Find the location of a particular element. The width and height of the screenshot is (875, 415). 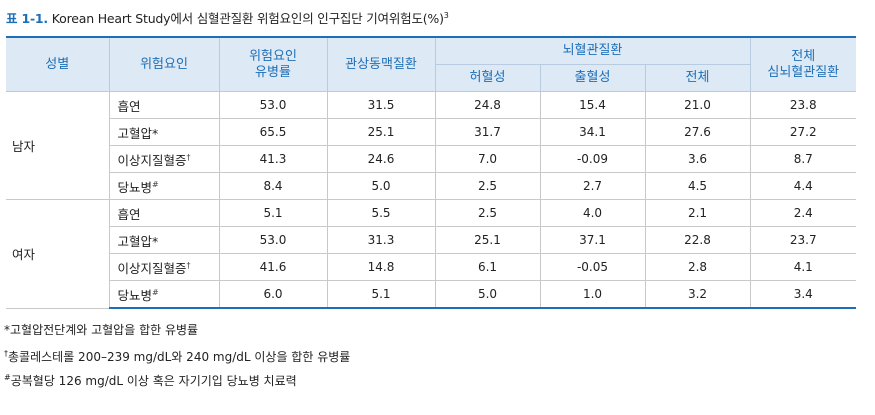

value-cell: 65.5 is located at coordinates (273, 132).